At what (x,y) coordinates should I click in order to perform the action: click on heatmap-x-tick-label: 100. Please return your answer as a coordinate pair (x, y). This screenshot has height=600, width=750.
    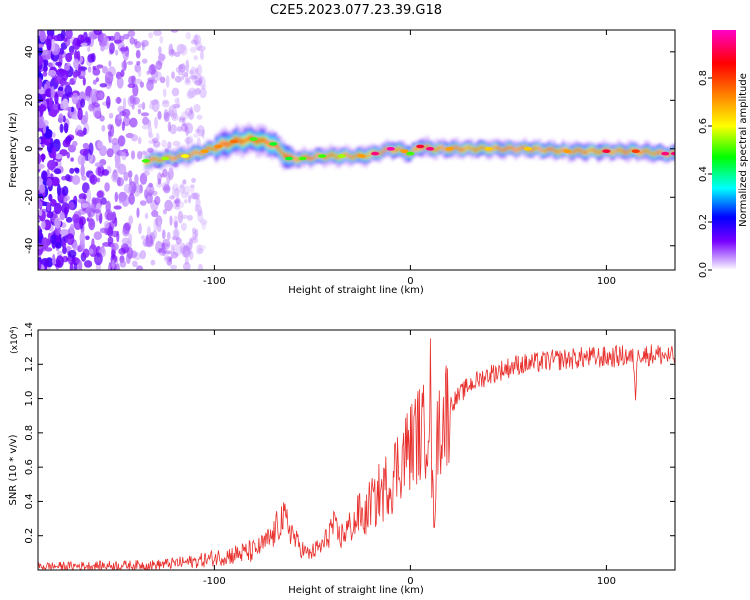
    Looking at the image, I should click on (606, 281).